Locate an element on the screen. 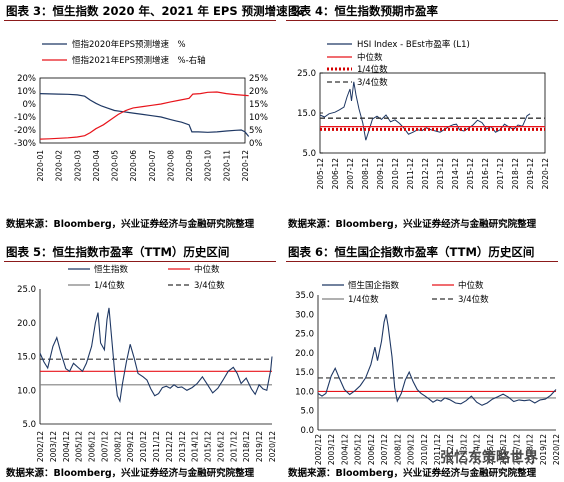 This screenshot has width=564, height=482. y-tick-label: 0.0 is located at coordinates (307, 431).